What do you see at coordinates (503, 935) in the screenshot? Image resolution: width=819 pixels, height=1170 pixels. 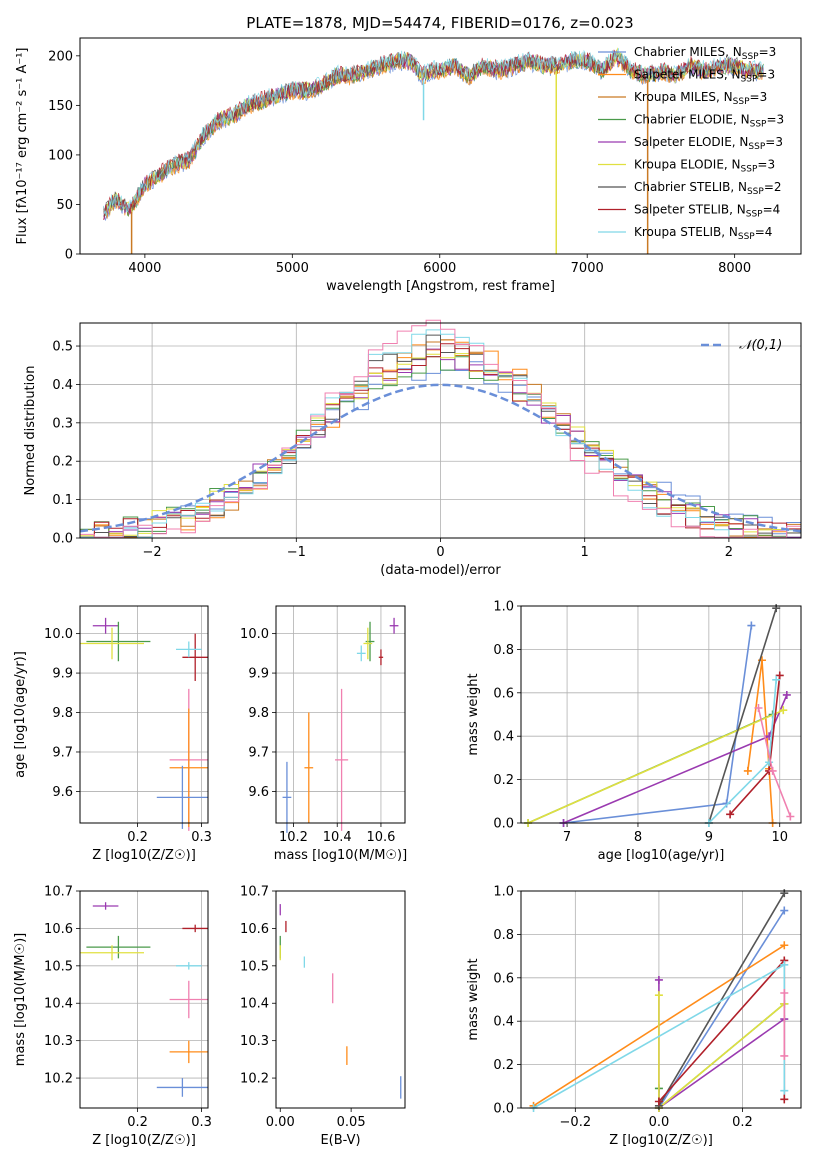 I see `y-tick-label: 0.8` at bounding box center [503, 935].